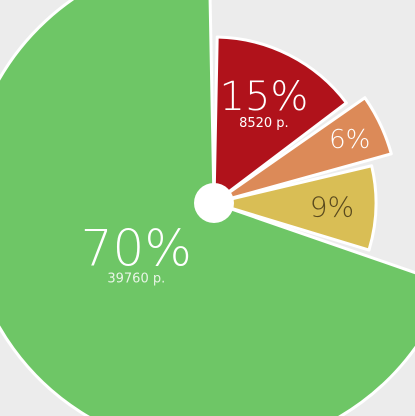 This screenshot has width=415, height=416. I want to click on slice-percent-label: 15%, so click(263, 97).